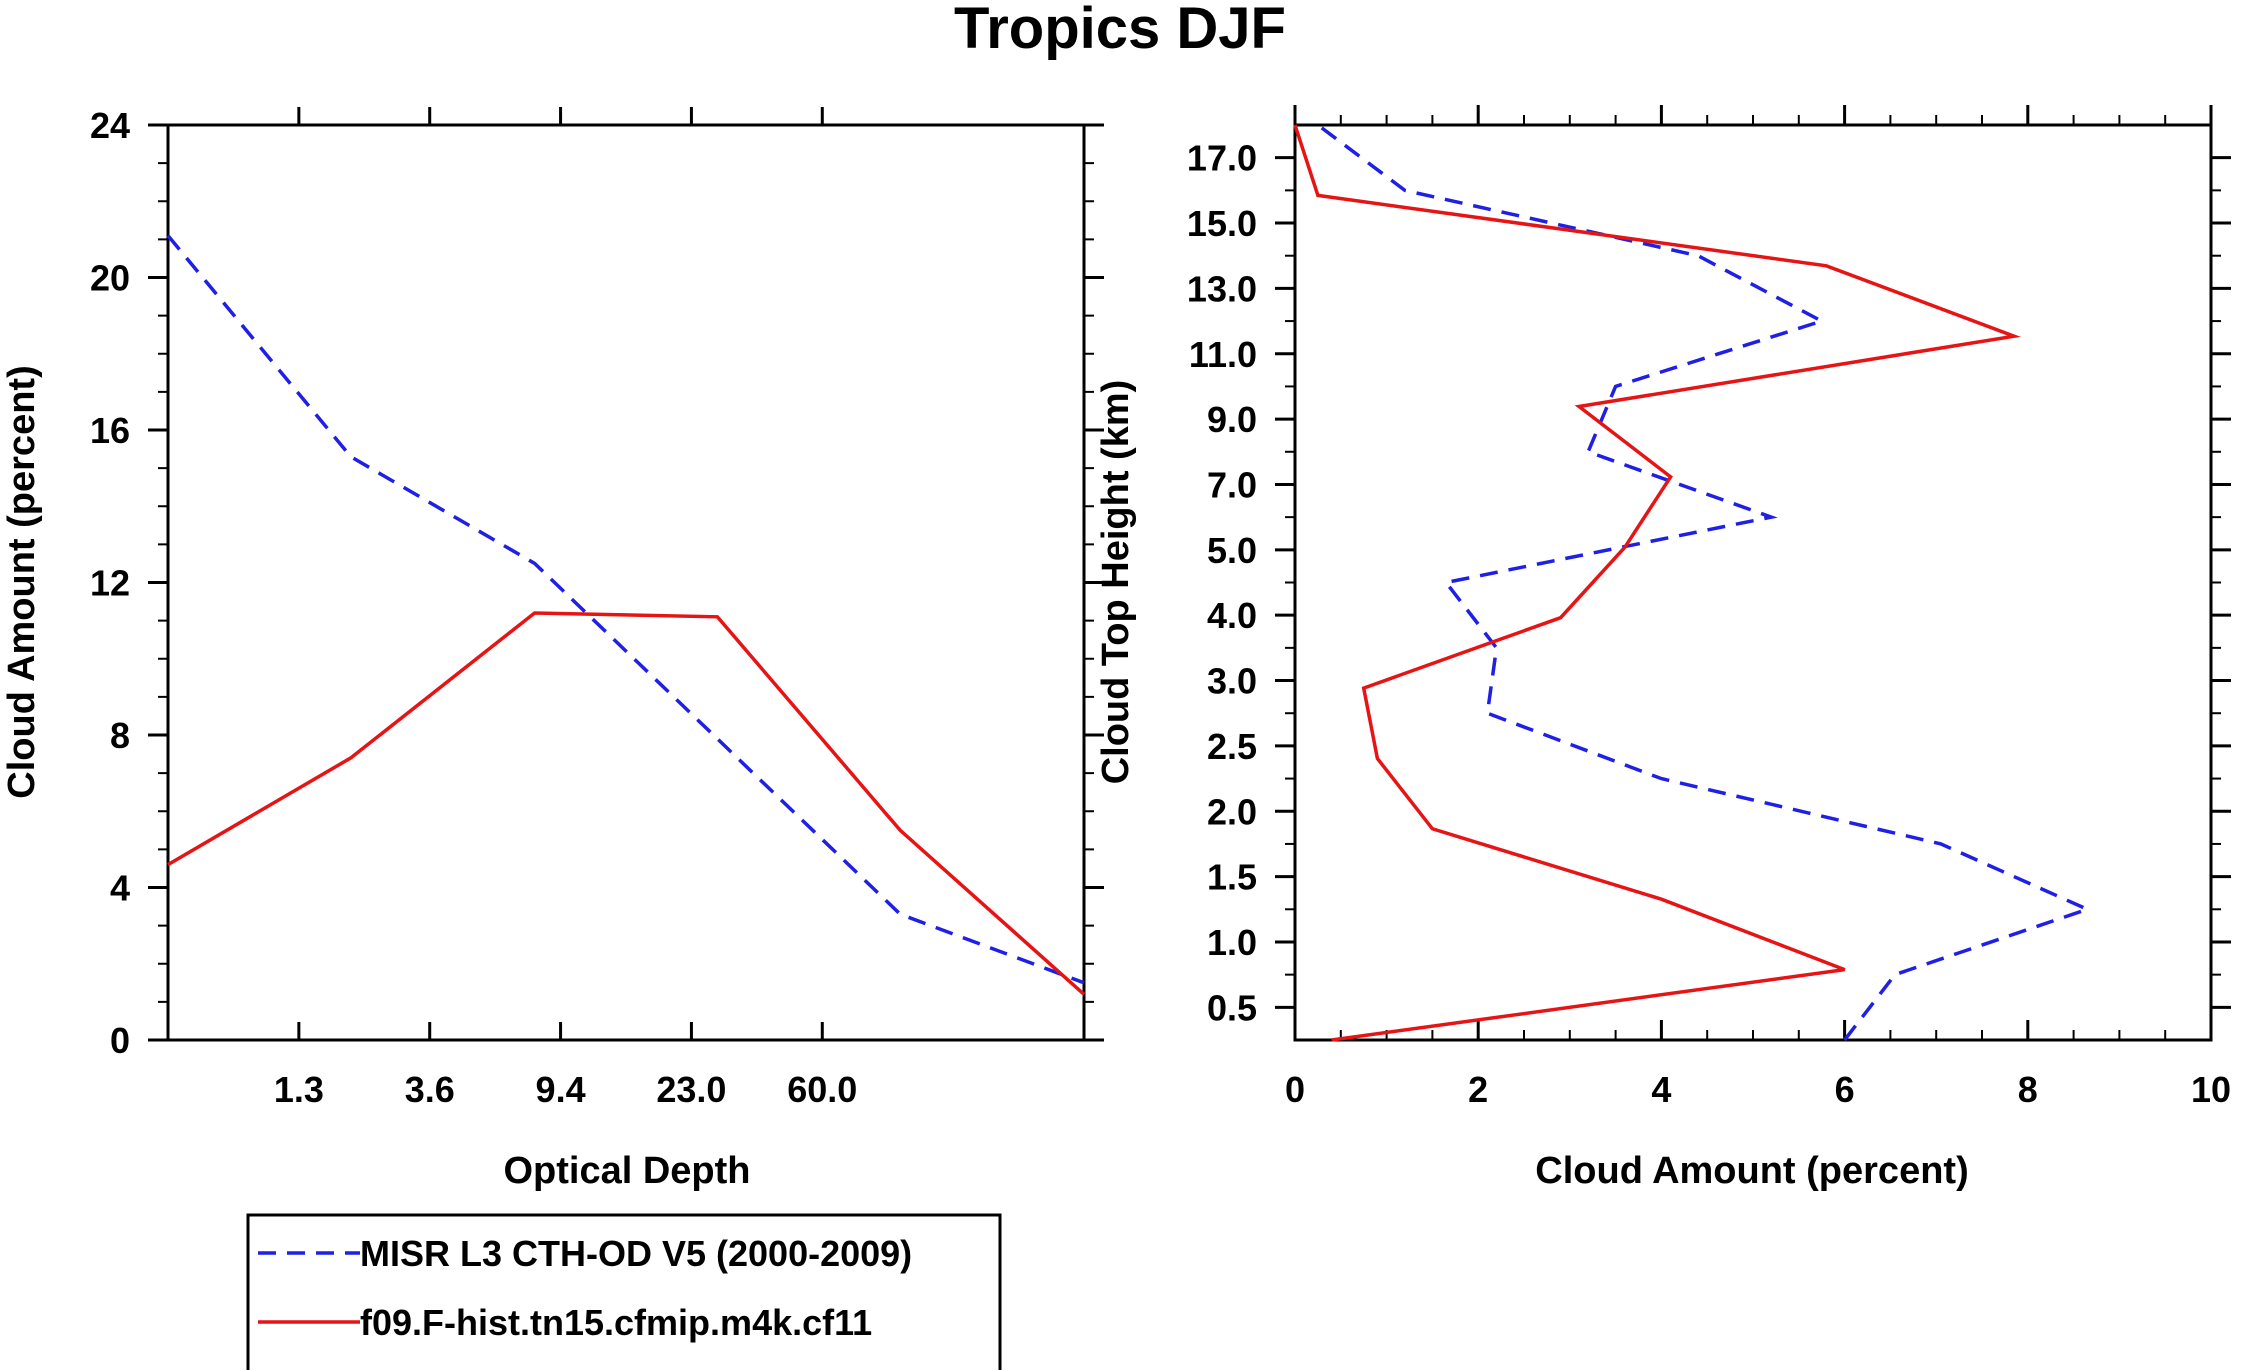 The image size is (2241, 1370). Describe the element at coordinates (1232, 942) in the screenshot. I see `right-y-tick-label: 1.0` at that location.